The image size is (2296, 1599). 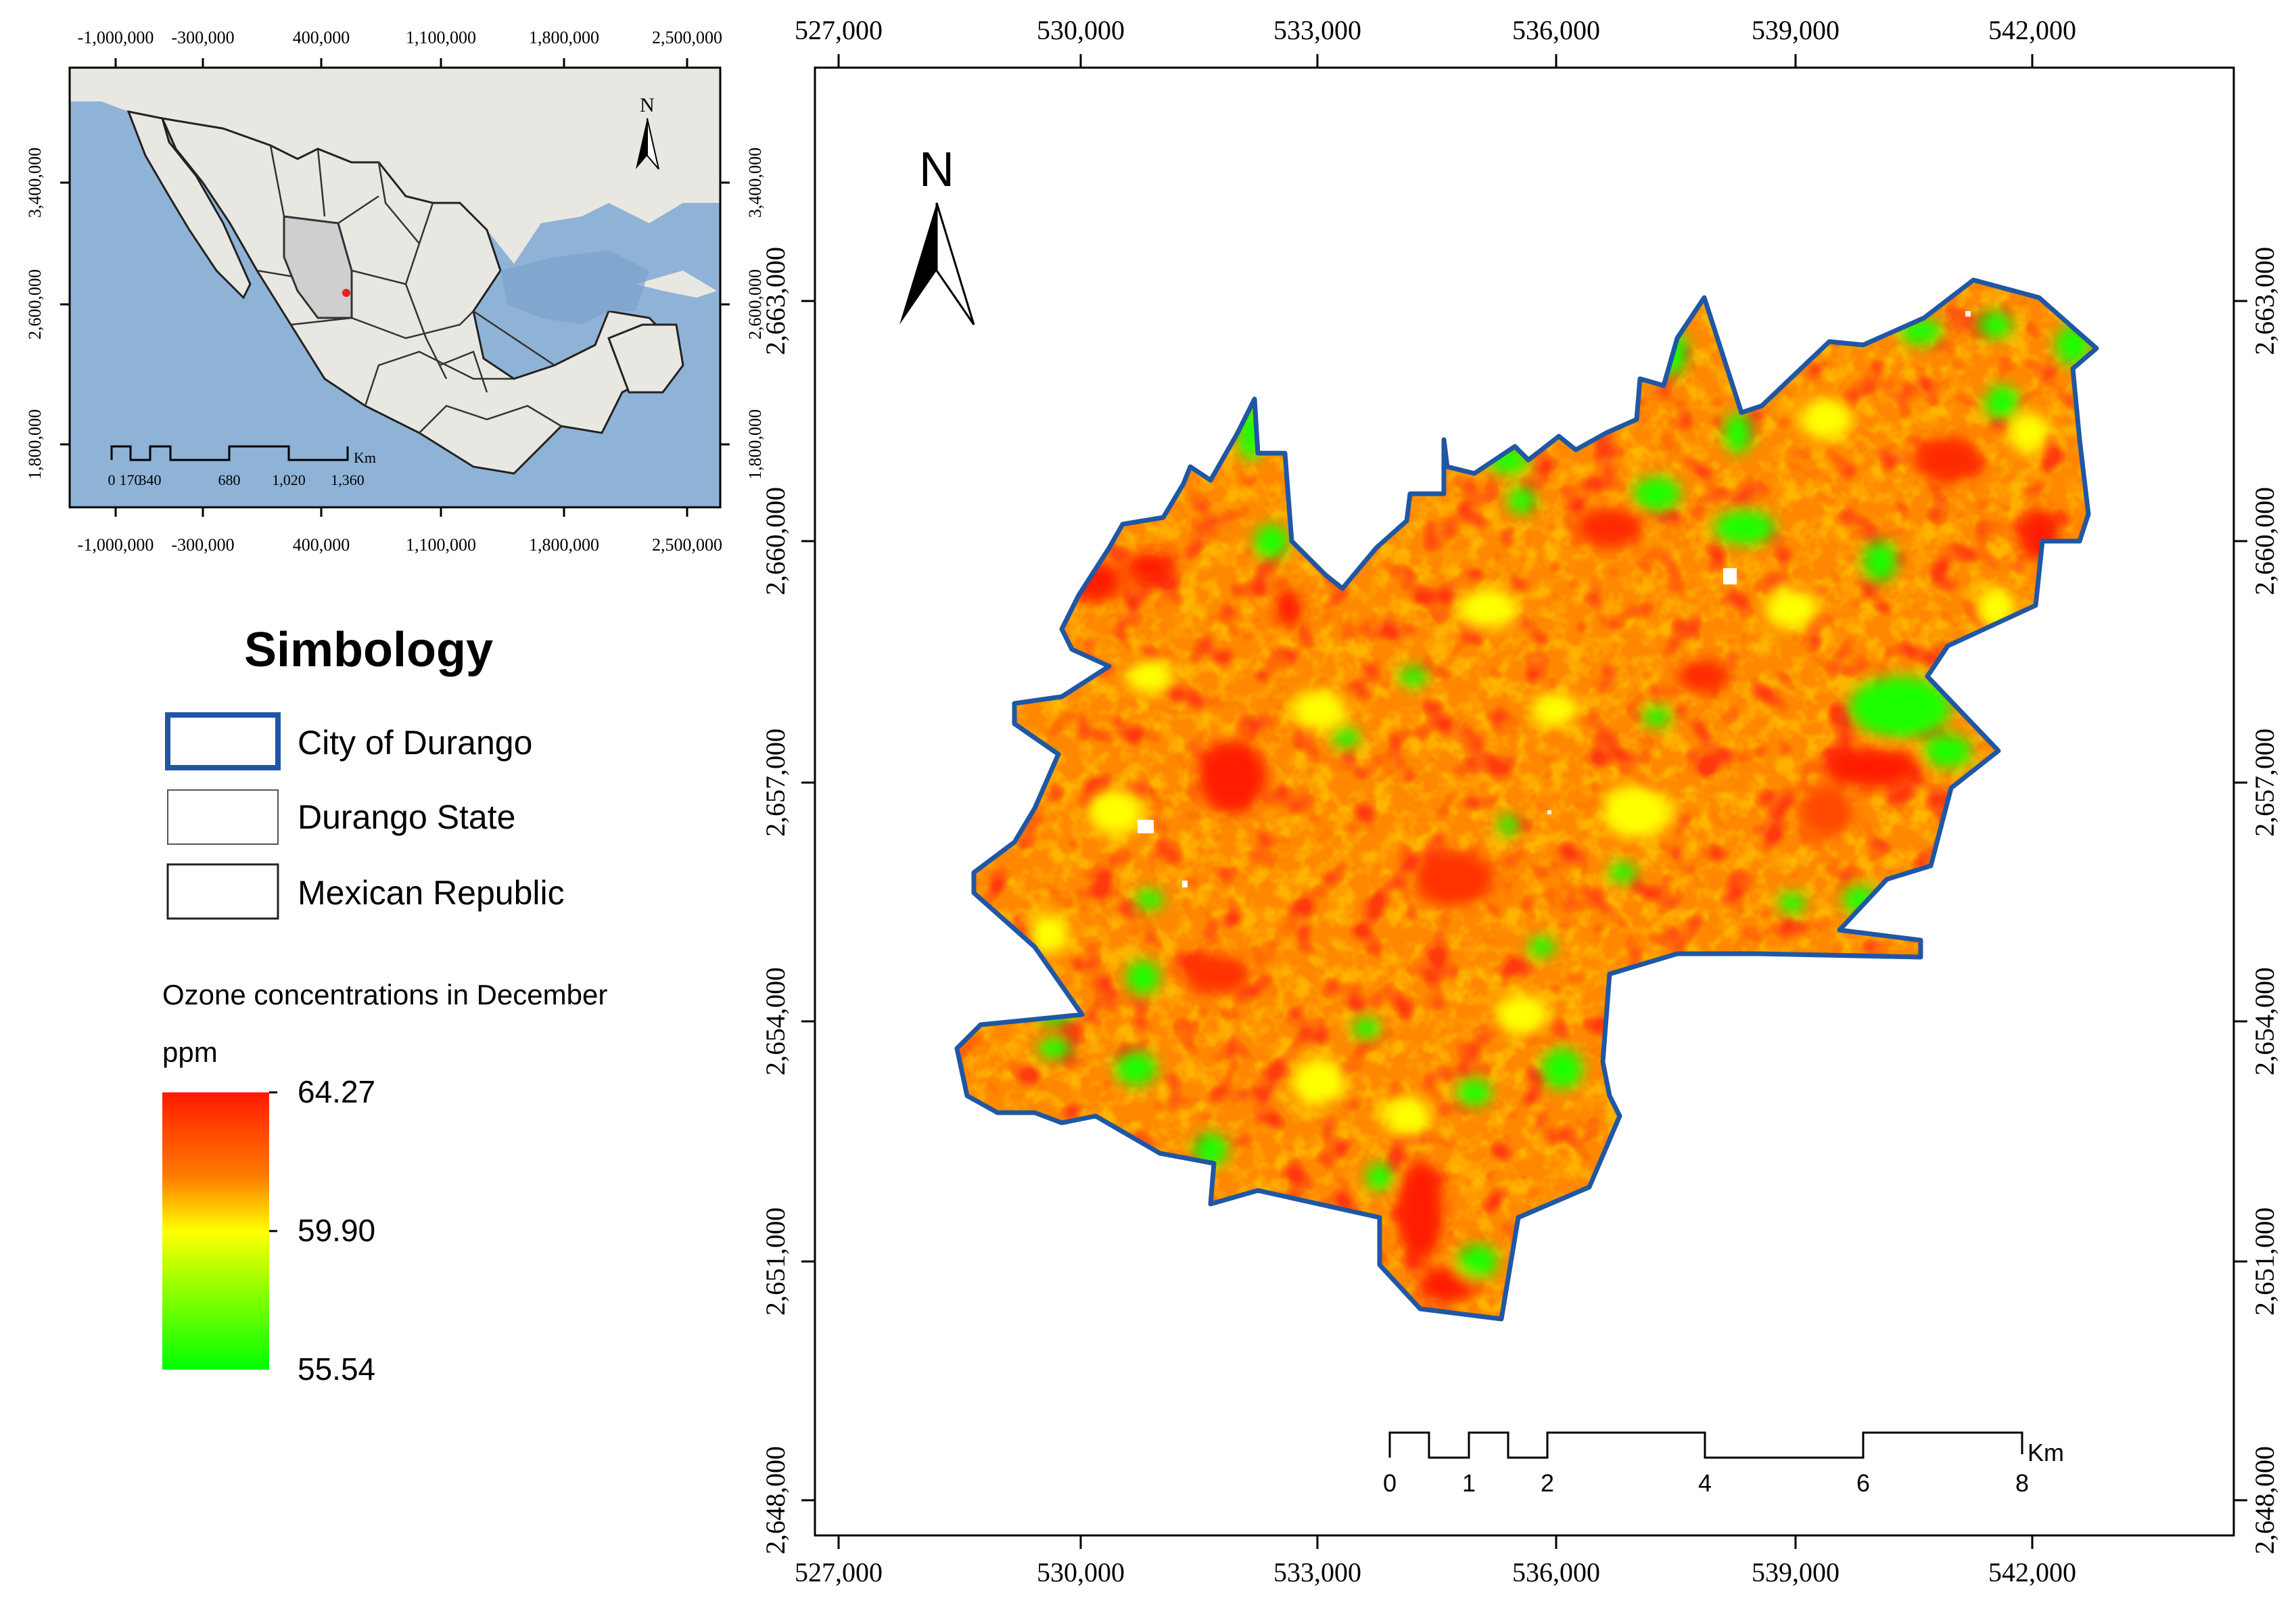 What do you see at coordinates (564, 37) in the screenshot?
I see `inset-x-tick-top: 1,800,000` at bounding box center [564, 37].